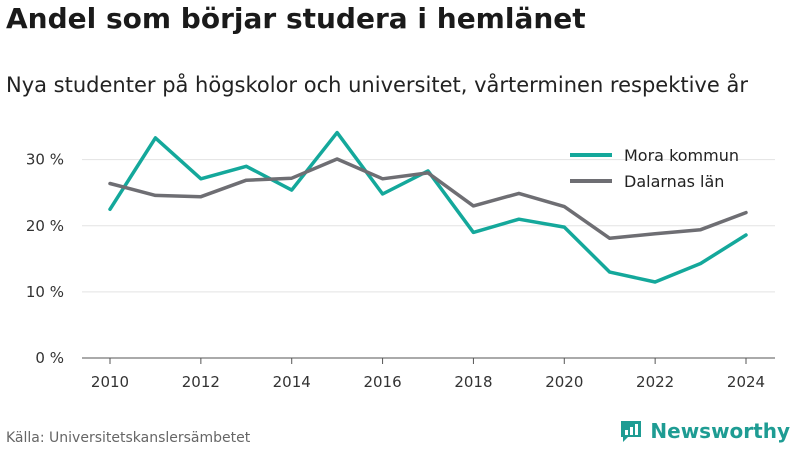  I want to click on x-tick-label: 2012, so click(201, 382).